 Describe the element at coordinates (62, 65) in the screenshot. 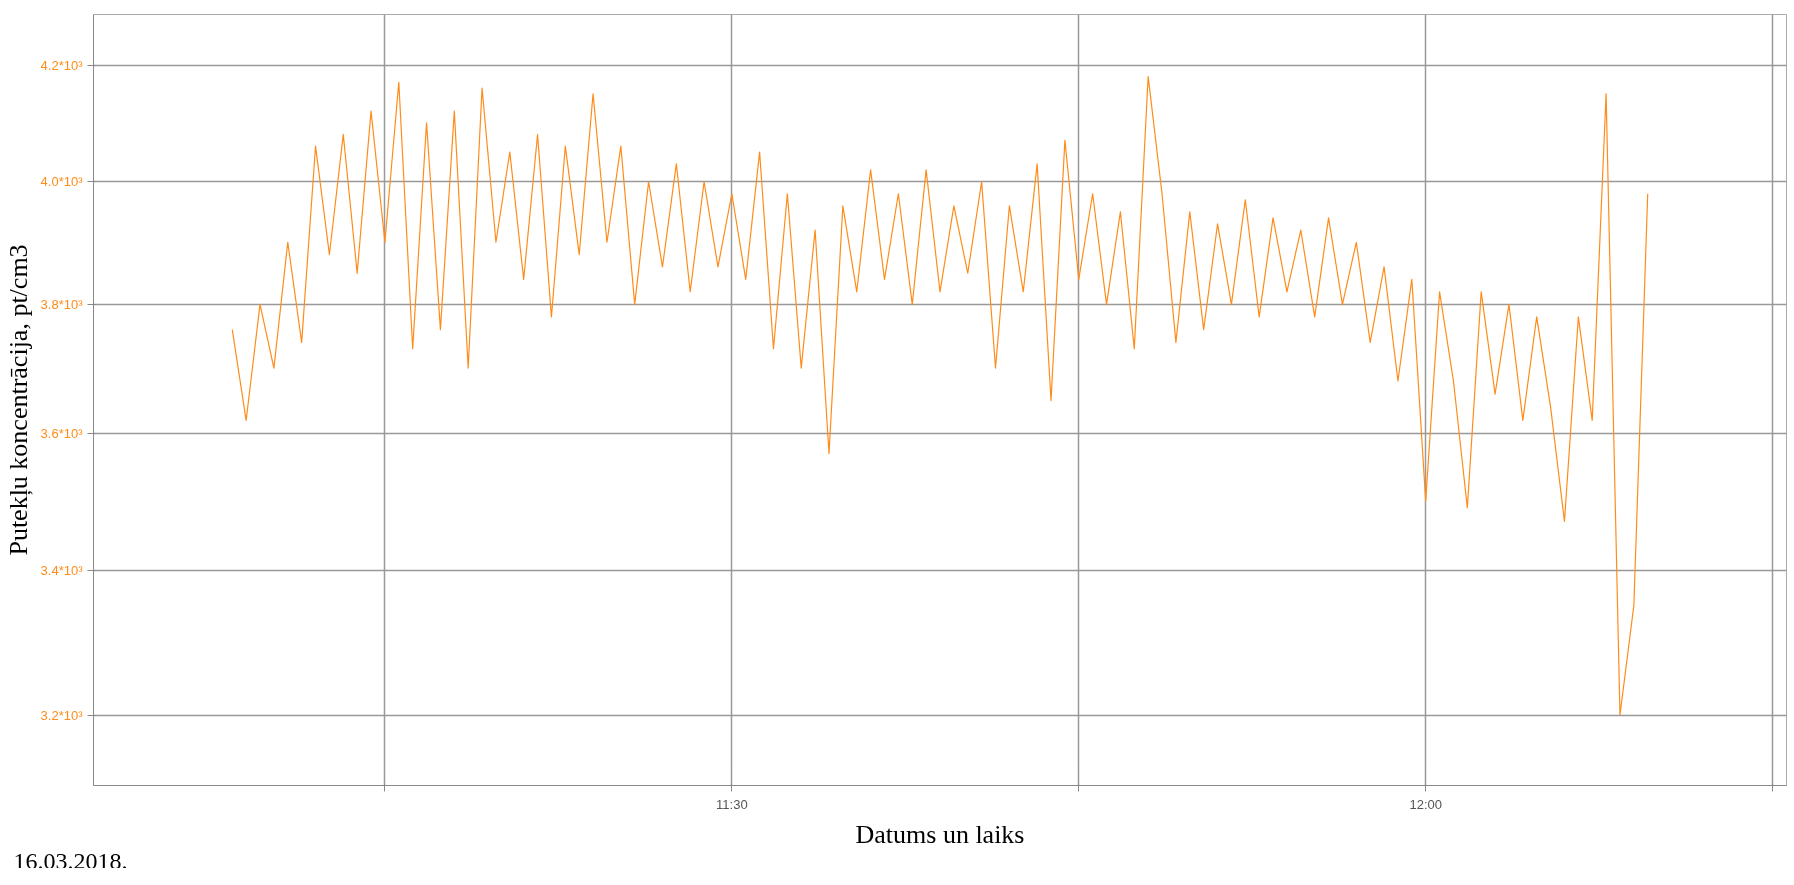

I see `y-tick-label: 4.2*10³` at that location.